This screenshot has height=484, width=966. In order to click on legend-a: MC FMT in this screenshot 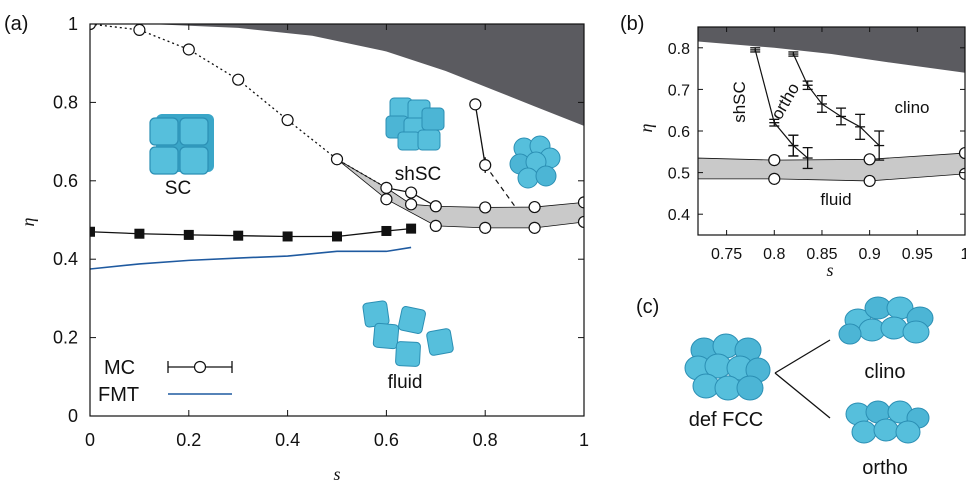, I will do `click(165, 381)`.